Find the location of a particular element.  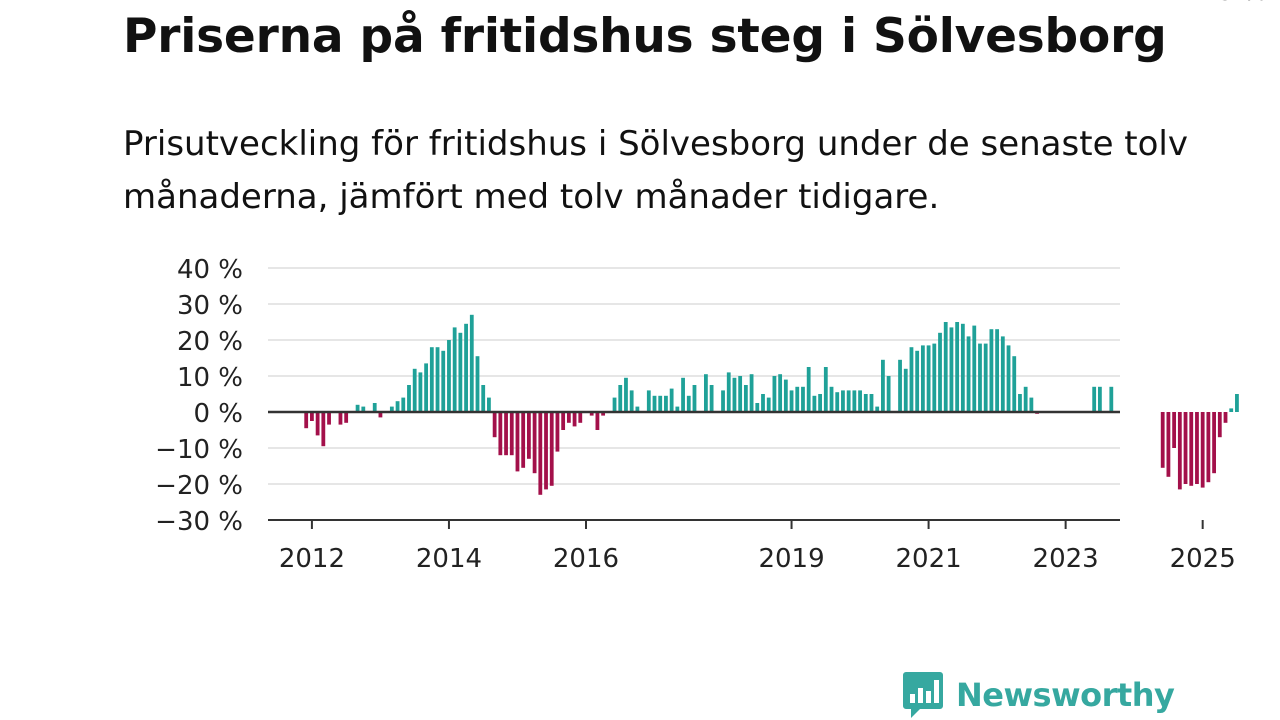

y-tick-label: 30 % is located at coordinates (210, 306).